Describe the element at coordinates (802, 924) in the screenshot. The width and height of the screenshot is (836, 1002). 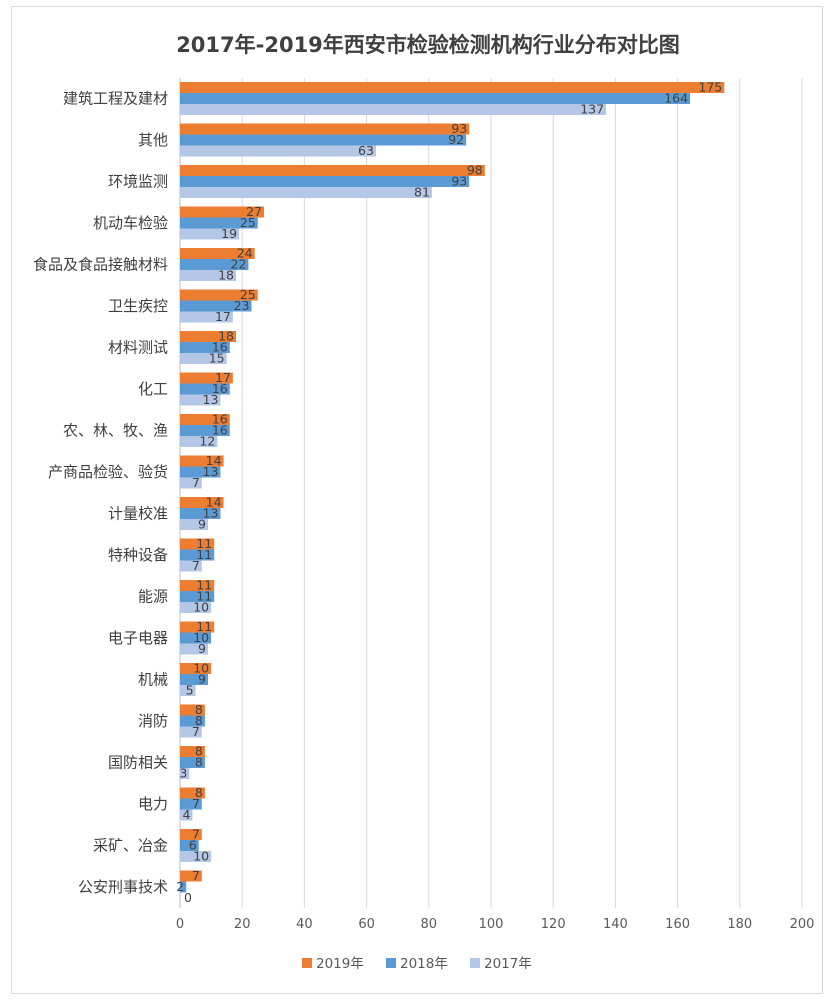
I see `x-tick-label: 200` at that location.